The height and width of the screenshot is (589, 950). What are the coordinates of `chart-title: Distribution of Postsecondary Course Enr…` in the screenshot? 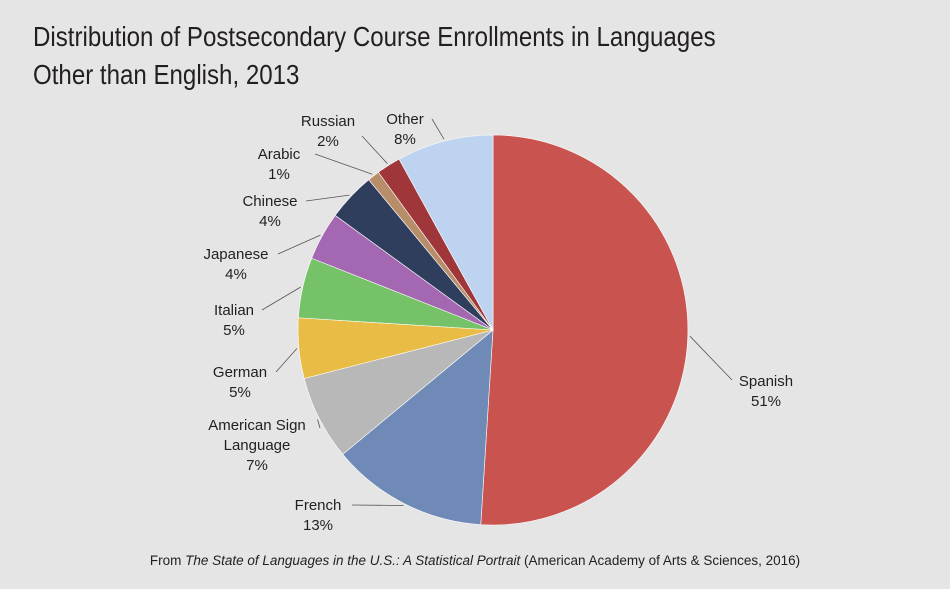 It's located at (374, 56).